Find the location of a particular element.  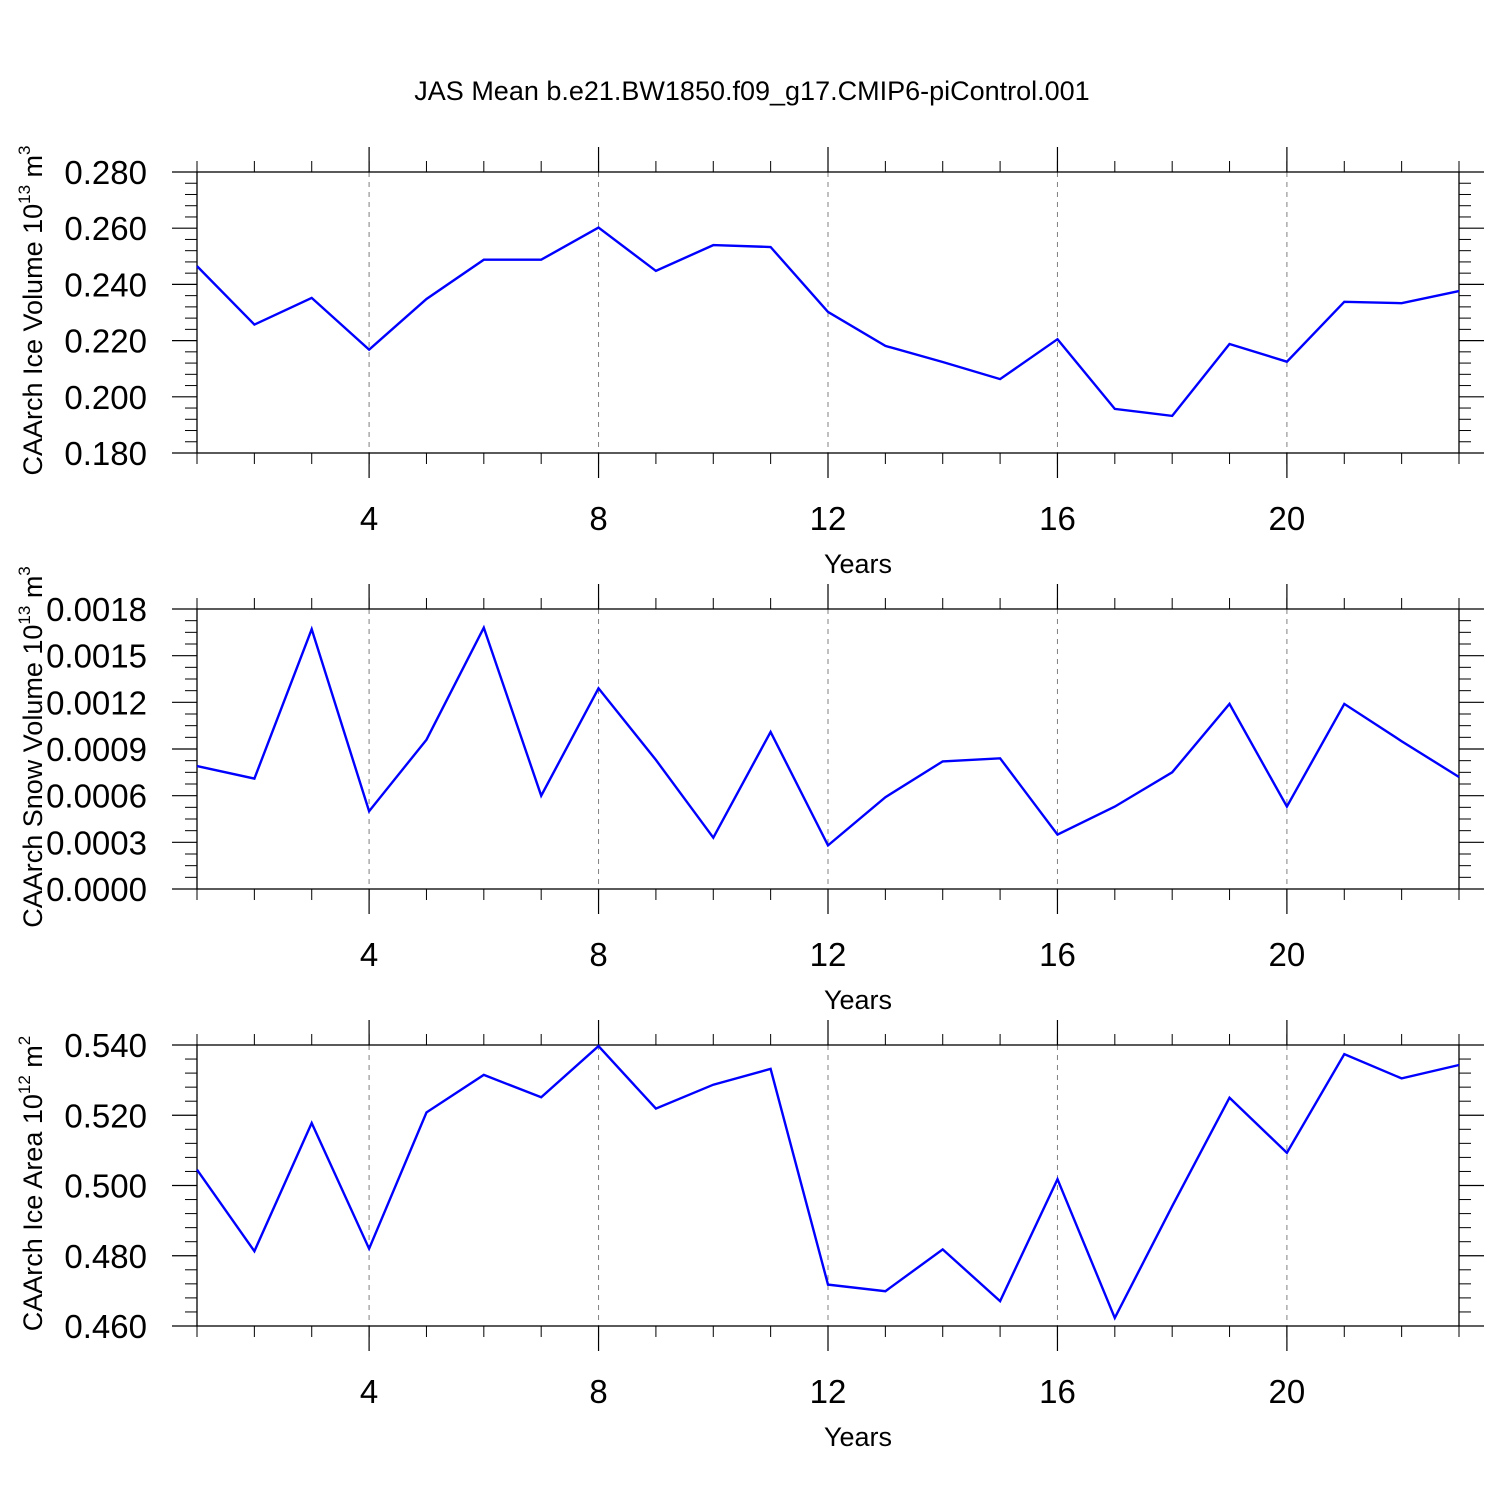

y-tick-label: 0.0006 is located at coordinates (96, 796).